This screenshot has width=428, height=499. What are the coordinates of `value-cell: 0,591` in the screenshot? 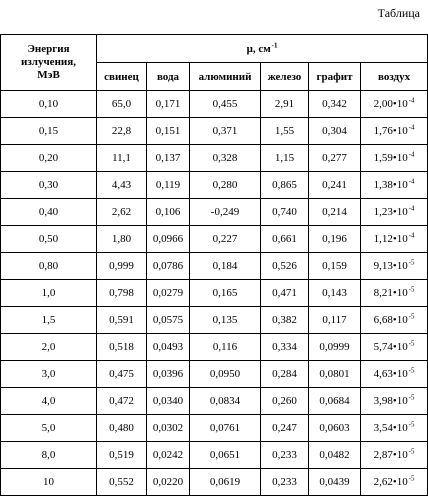 It's located at (122, 320).